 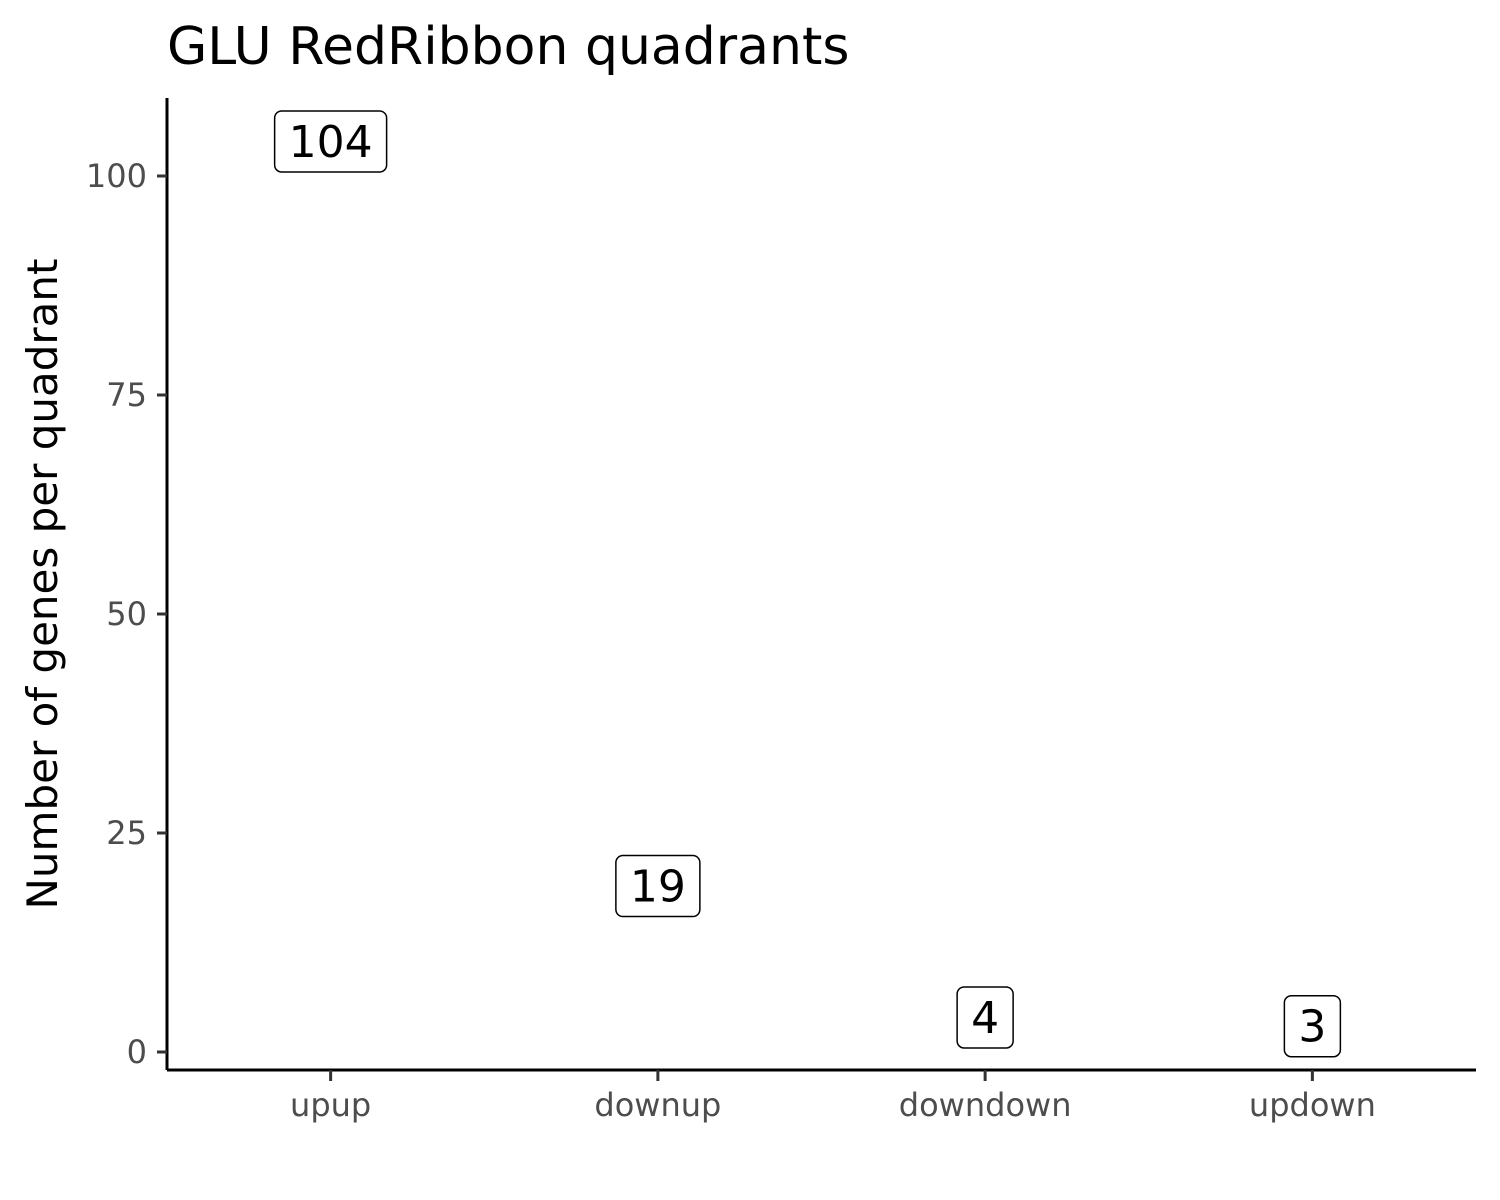 I want to click on y-tick-label: 25, so click(x=126, y=833).